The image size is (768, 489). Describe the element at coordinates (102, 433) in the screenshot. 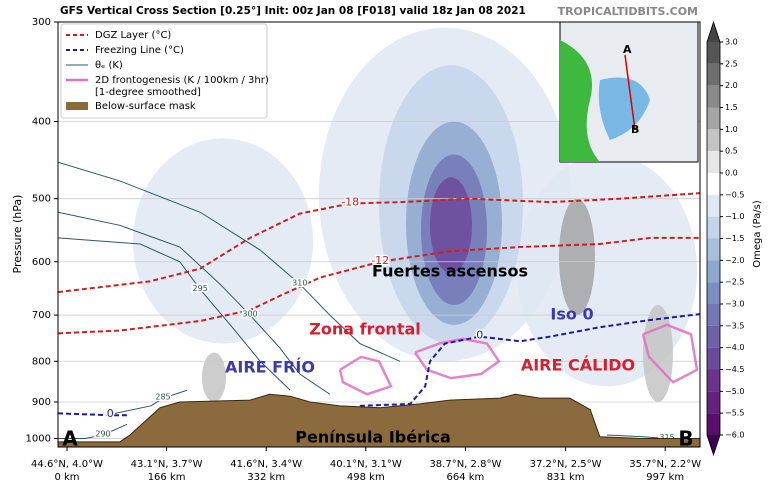

I see `contour-label: 290` at that location.